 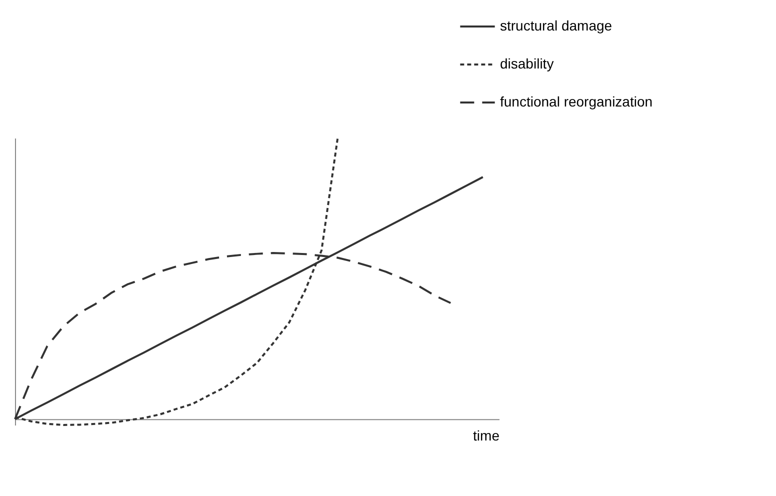 What do you see at coordinates (576, 102) in the screenshot?
I see `legend-label: functional reorganization` at bounding box center [576, 102].